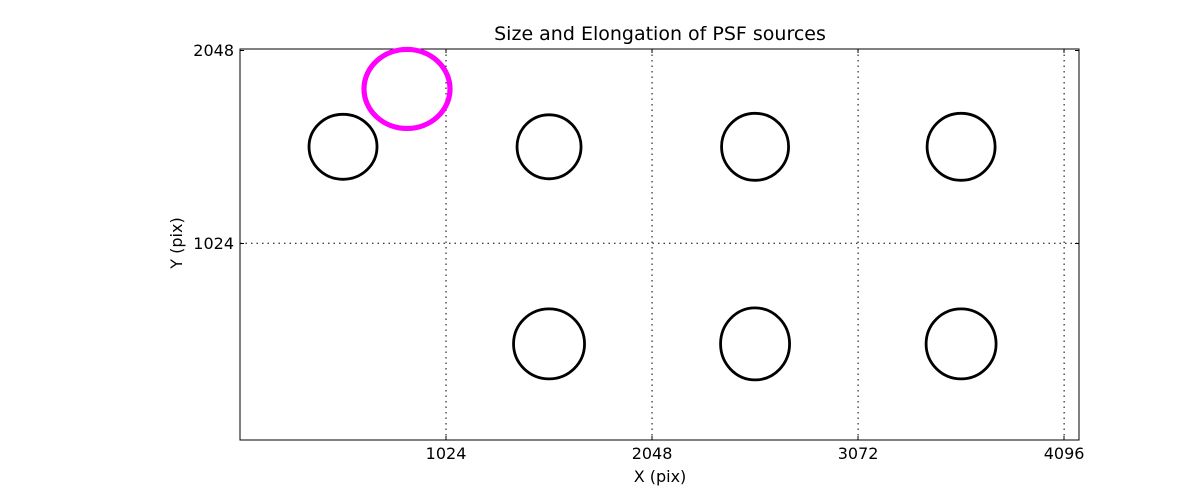  I want to click on x-tick-label: 2048, so click(652, 453).